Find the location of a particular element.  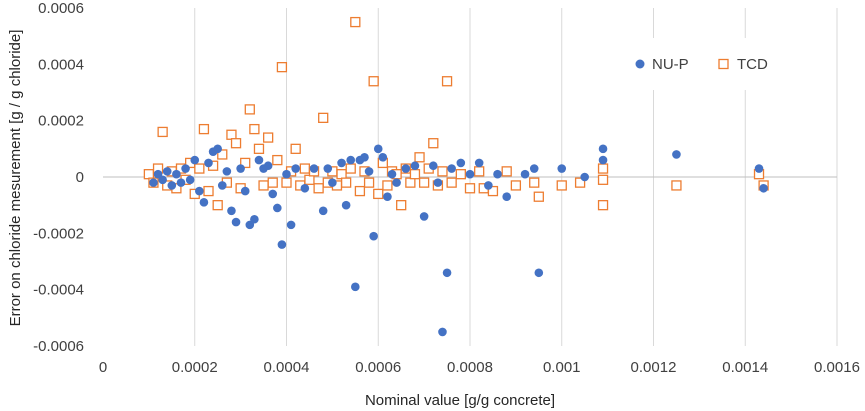

x-tick-label: 0.0002 is located at coordinates (195, 367).